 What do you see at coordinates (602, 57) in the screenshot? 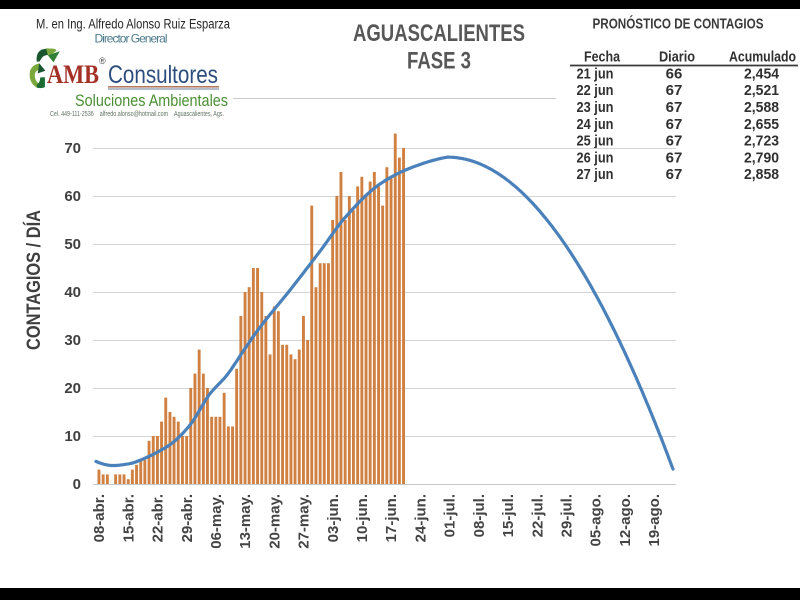
I see `svg-text: Fecha` at bounding box center [602, 57].